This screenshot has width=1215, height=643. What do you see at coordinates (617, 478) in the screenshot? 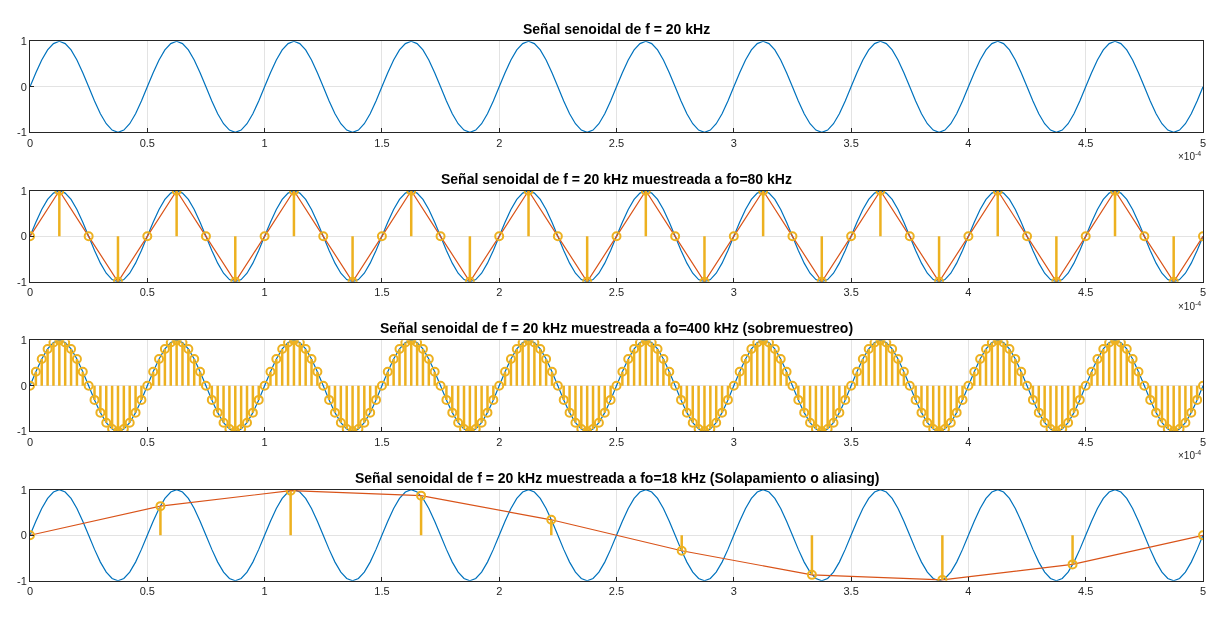
I see `chart-title: Señal senoidal de f = 20 kHz muestreada a fo=18 kHz (Solapamiento o aliasing)` at bounding box center [617, 478].